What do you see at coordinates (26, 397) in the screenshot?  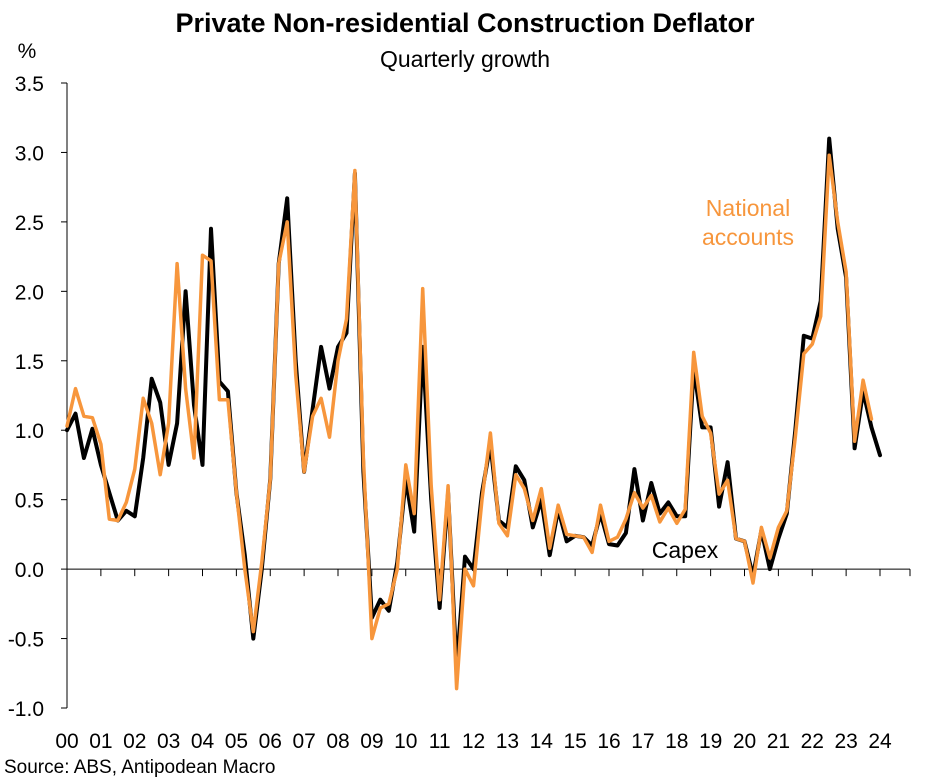 I see `y-tick-labels: -1.0 -0.5 0.0 0.5 1.0 1.5 2.0 2.5 3.0 3.5` at bounding box center [26, 397].